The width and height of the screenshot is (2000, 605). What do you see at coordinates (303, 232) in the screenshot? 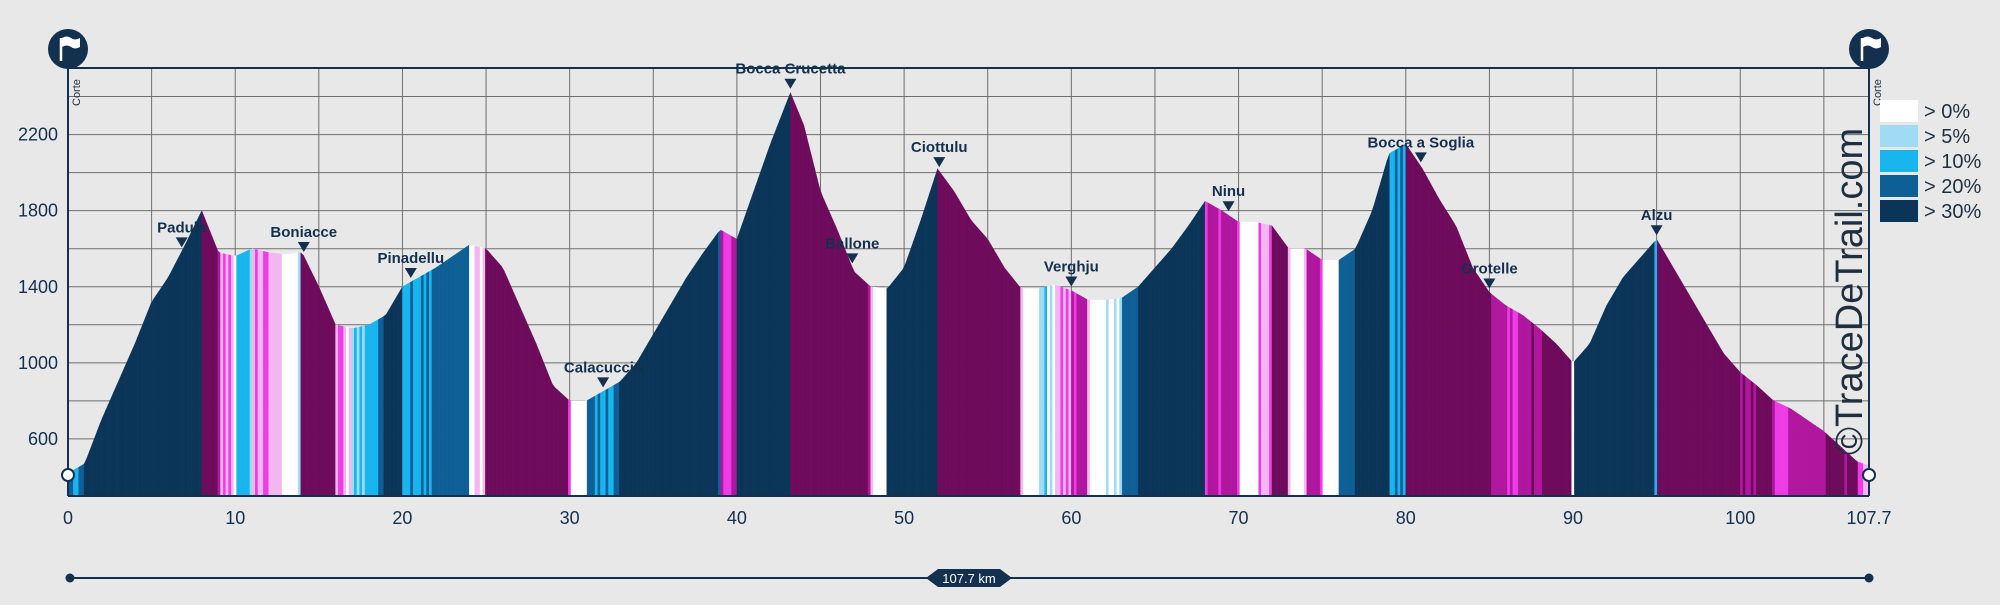
I see `waypoint-label: Boniacce` at bounding box center [303, 232].